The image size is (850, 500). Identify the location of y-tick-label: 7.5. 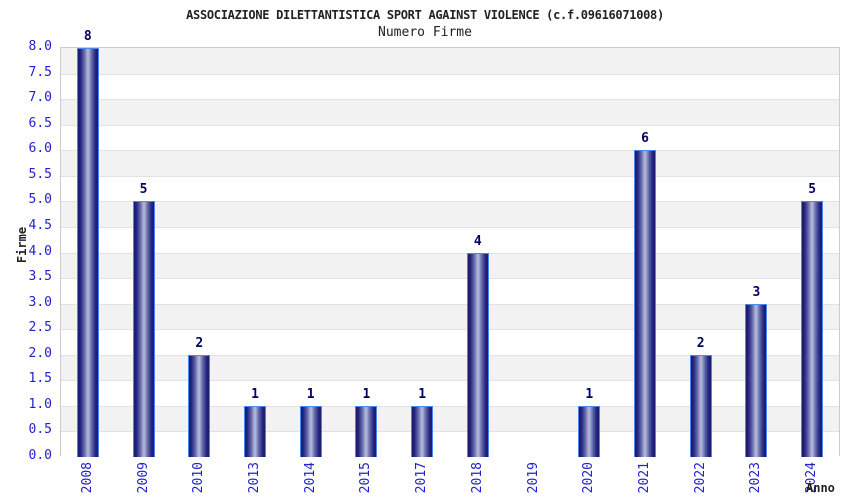
(40, 72).